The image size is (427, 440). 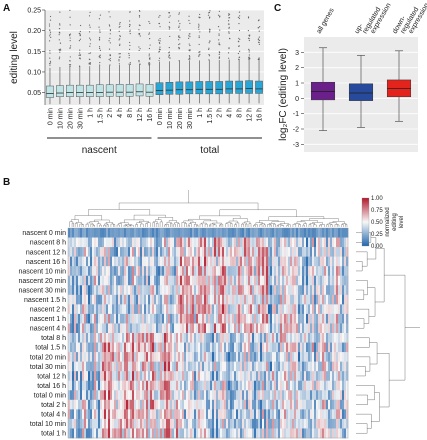 I want to click on legend-tick-label: 0.50, so click(x=377, y=223).